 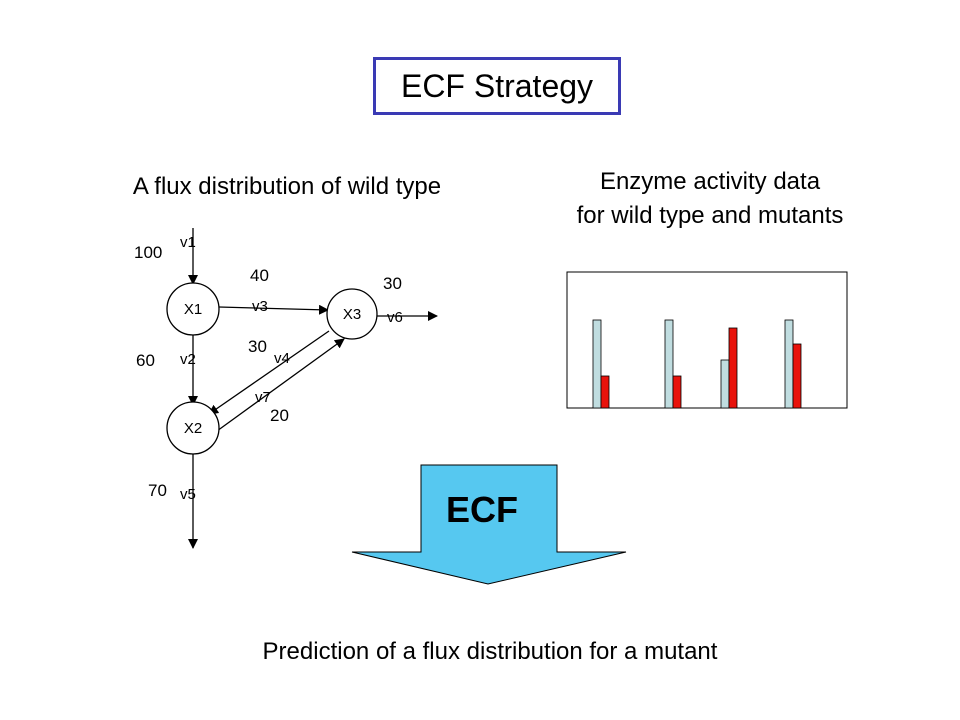 I want to click on page-title: ECF Strategy, so click(x=497, y=85).